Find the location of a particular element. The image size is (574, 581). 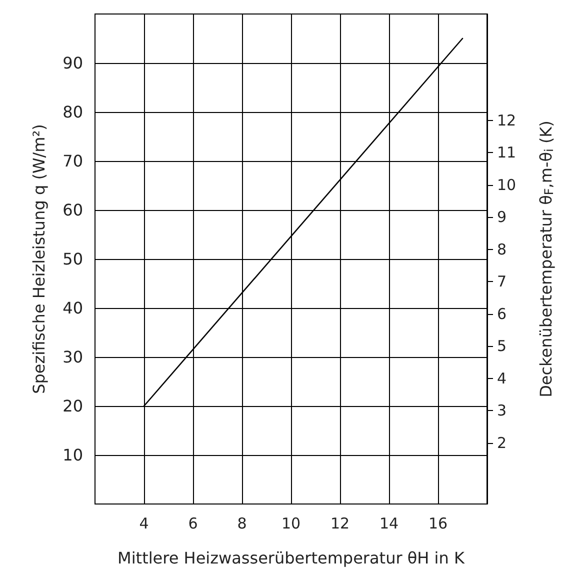

x-axis-title: Mittlere Heizwasserübertemperatur θH in K is located at coordinates (291, 558).